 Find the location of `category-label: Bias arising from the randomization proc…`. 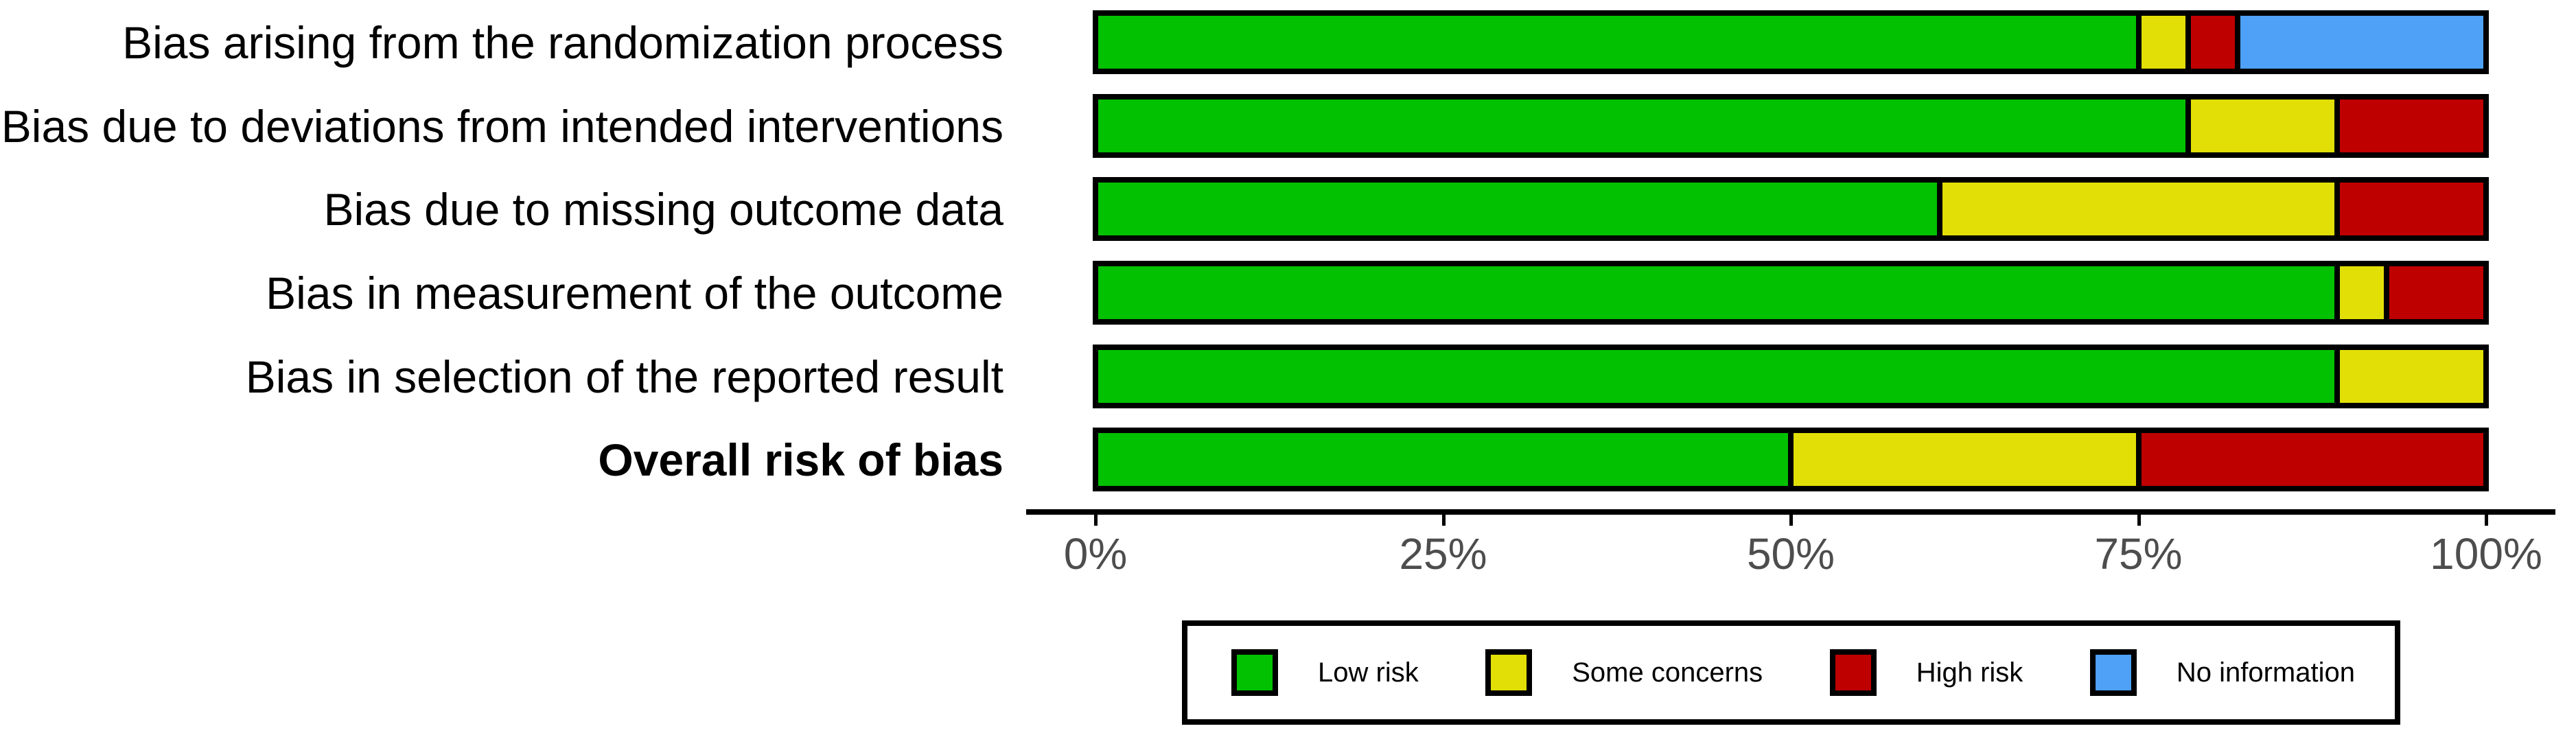

category-label: Bias arising from the randomization proc… is located at coordinates (562, 42).